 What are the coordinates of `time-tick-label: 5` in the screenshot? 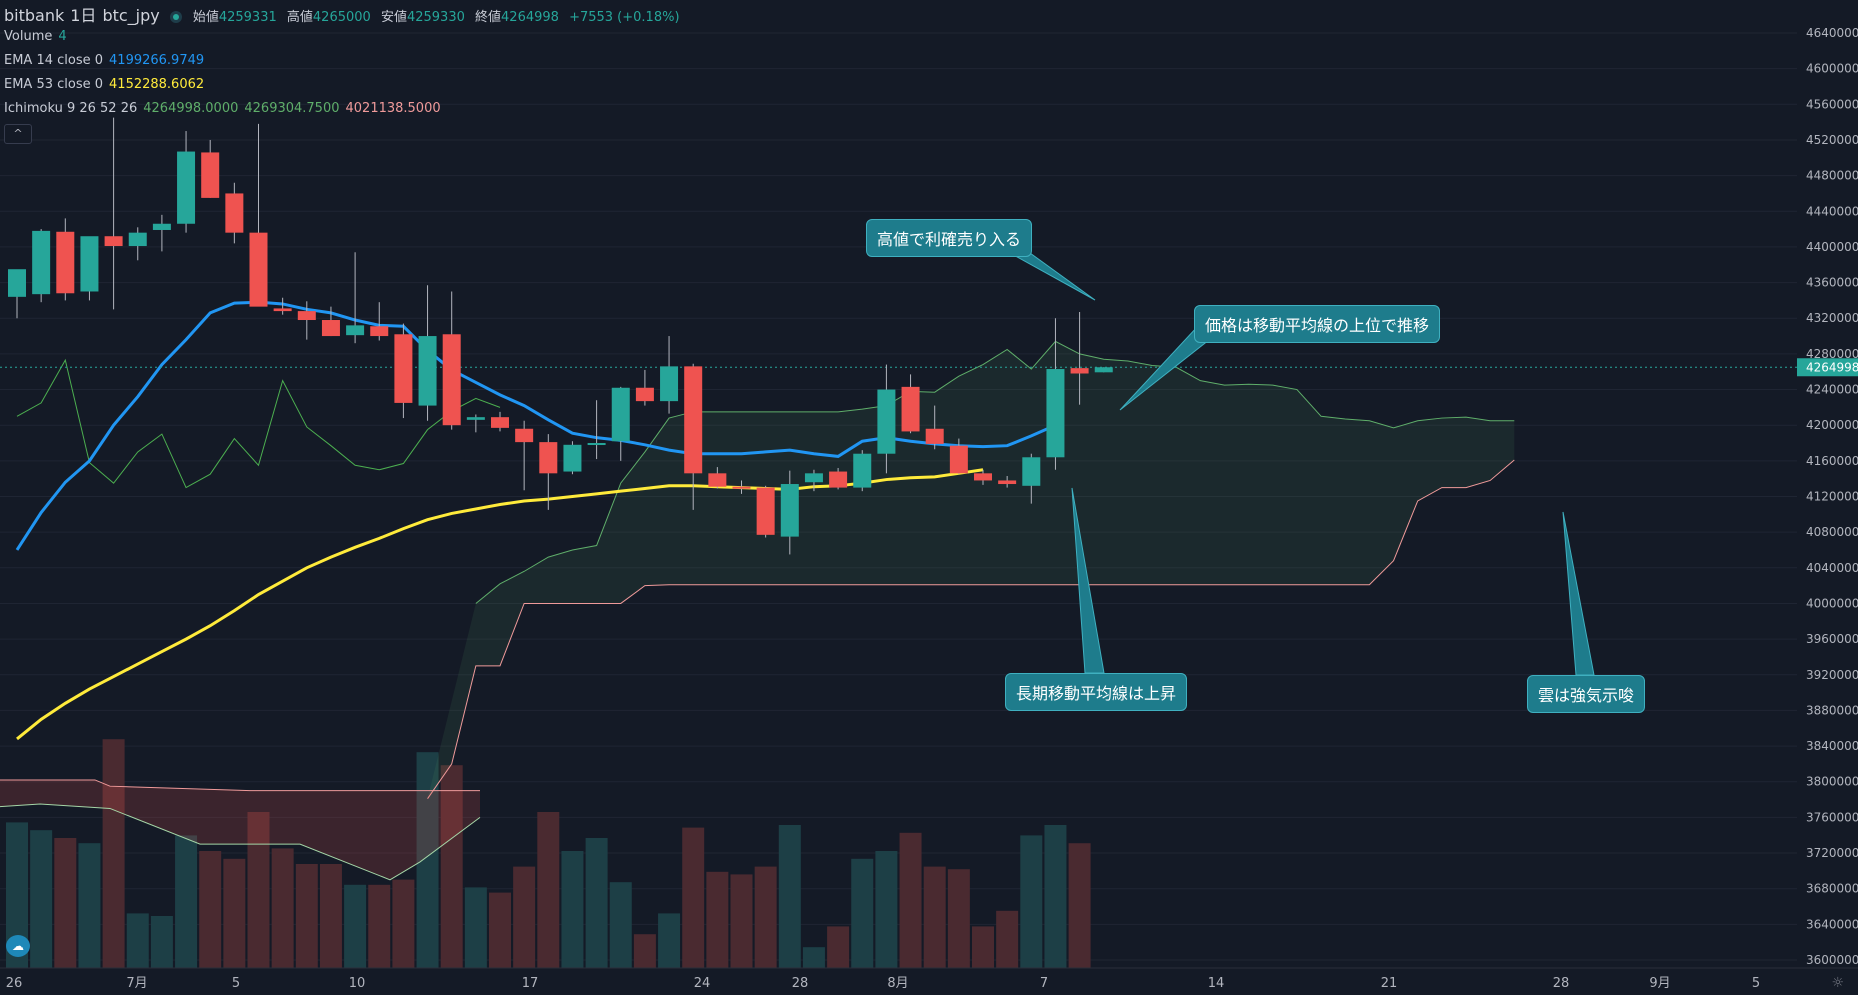 It's located at (1756, 983).